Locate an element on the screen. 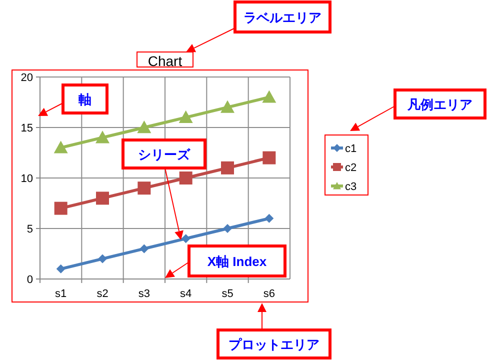 The image size is (491, 363). text: プロットエリア is located at coordinates (274, 344).